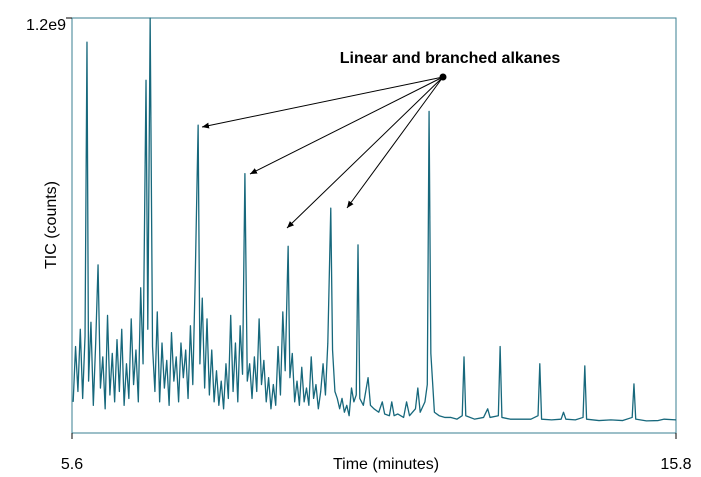 Image resolution: width=701 pixels, height=477 pixels. Describe the element at coordinates (322, 152) in the screenshot. I see `annotation-arrows` at that location.